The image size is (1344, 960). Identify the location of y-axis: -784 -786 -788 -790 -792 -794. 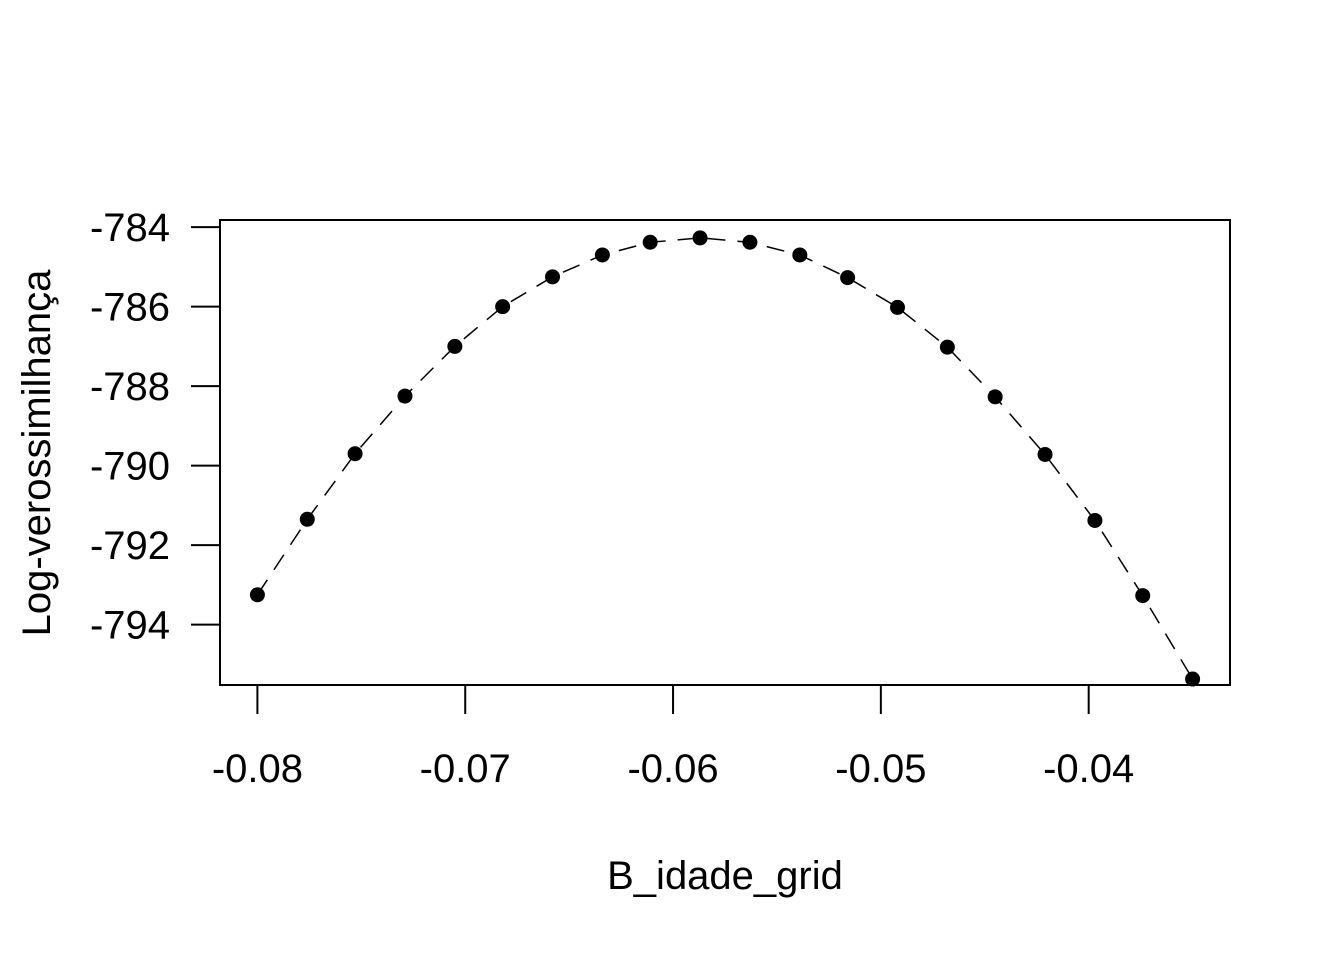
(155, 427).